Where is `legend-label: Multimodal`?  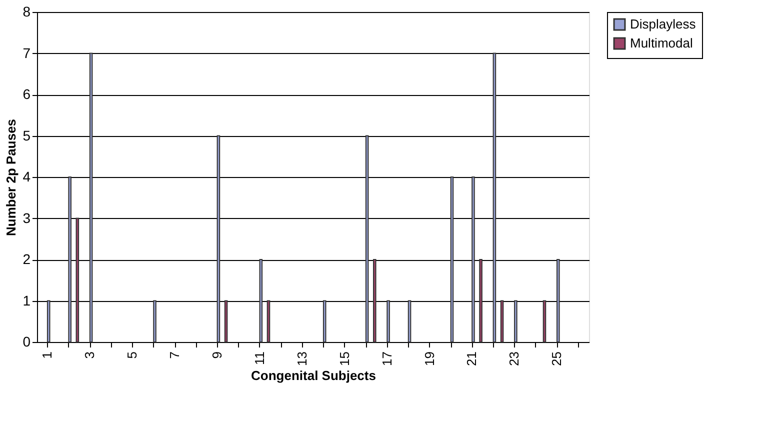 legend-label: Multimodal is located at coordinates (661, 43).